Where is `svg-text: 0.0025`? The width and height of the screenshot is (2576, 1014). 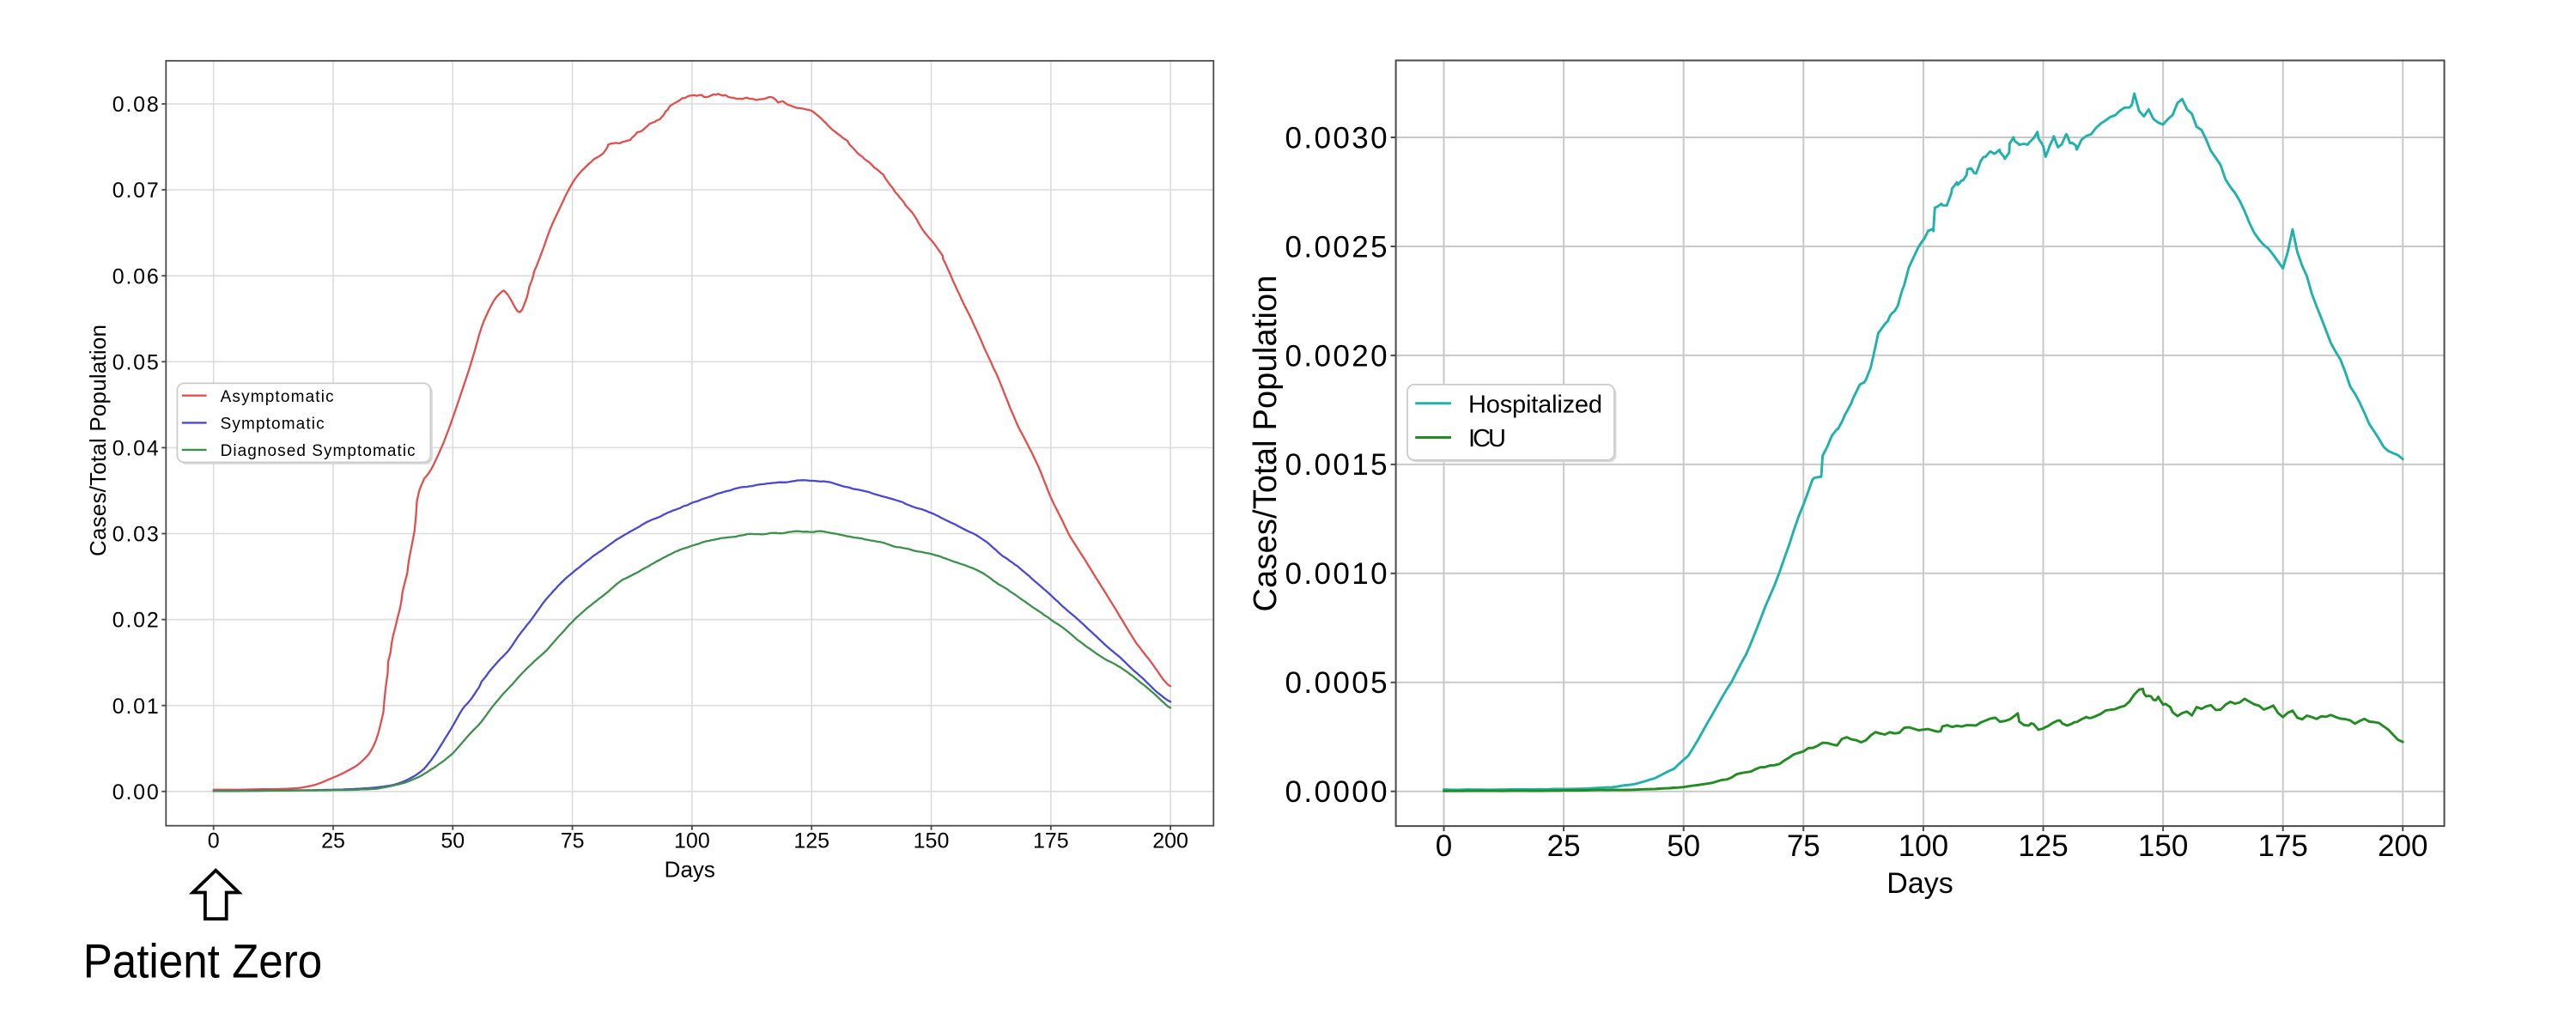 svg-text: 0.0025 is located at coordinates (1337, 247).